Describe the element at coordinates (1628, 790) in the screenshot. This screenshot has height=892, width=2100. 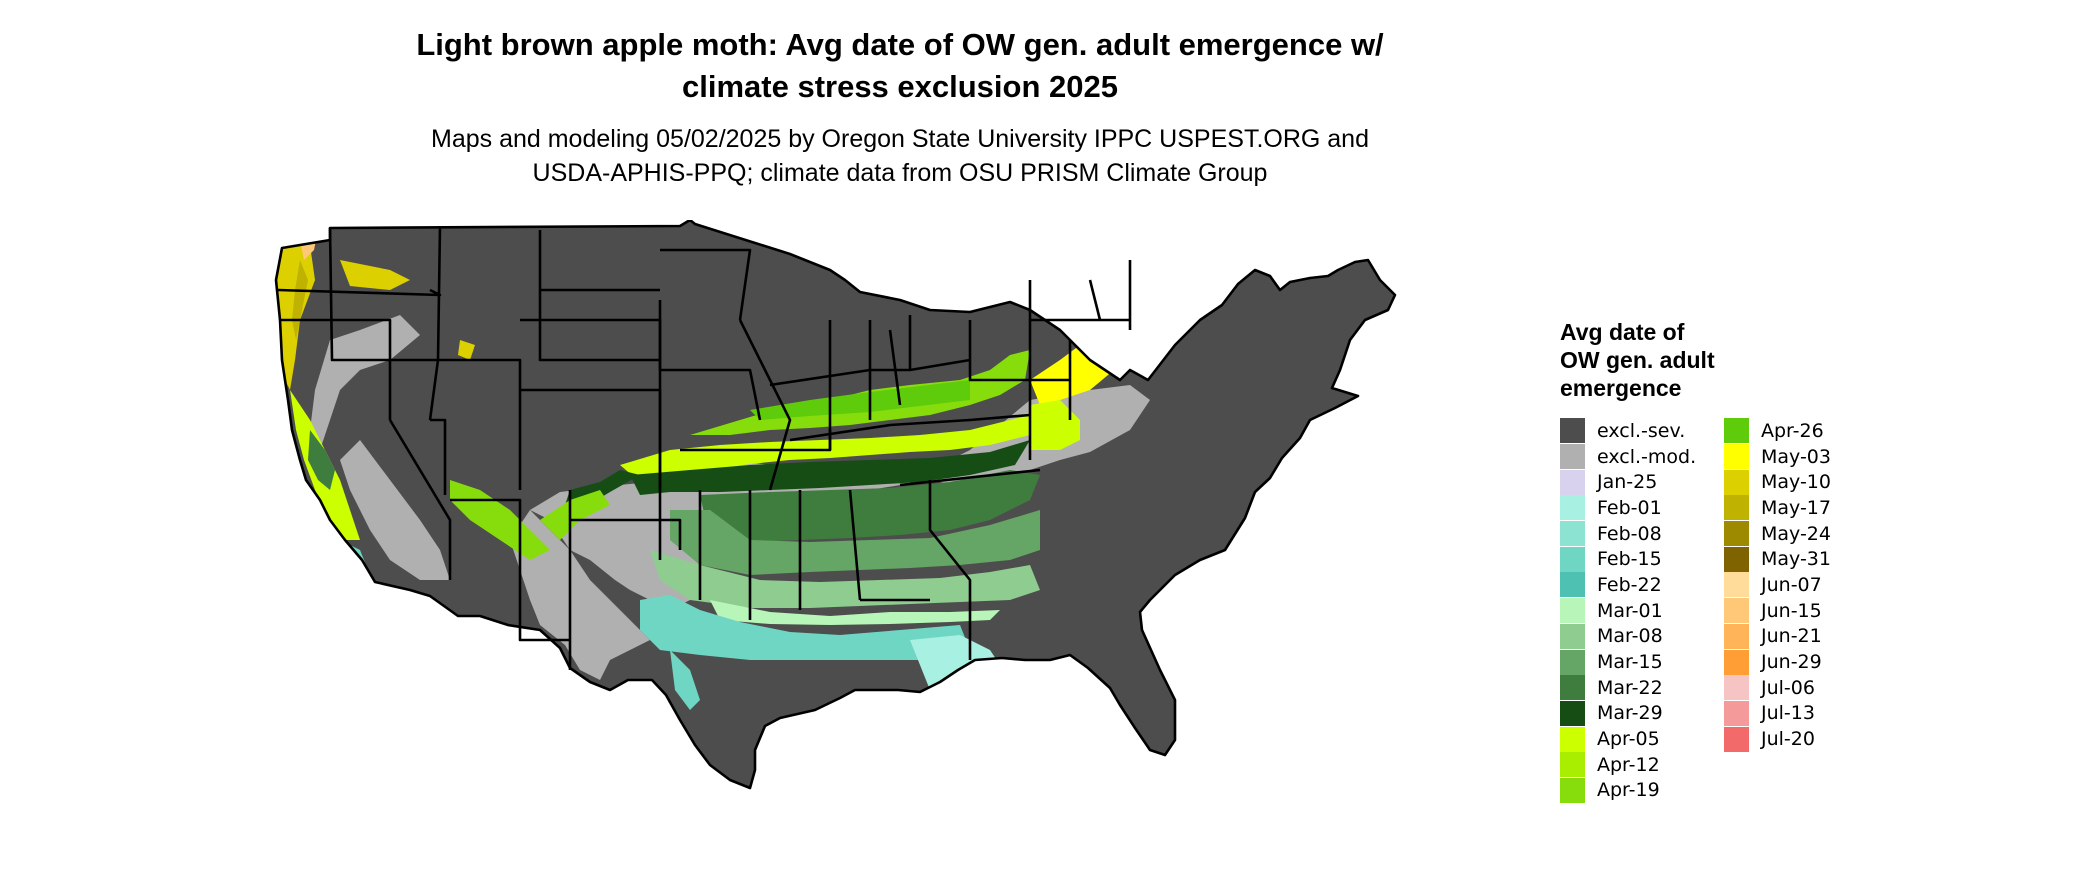
I see `legend-label: Apr-19` at that location.